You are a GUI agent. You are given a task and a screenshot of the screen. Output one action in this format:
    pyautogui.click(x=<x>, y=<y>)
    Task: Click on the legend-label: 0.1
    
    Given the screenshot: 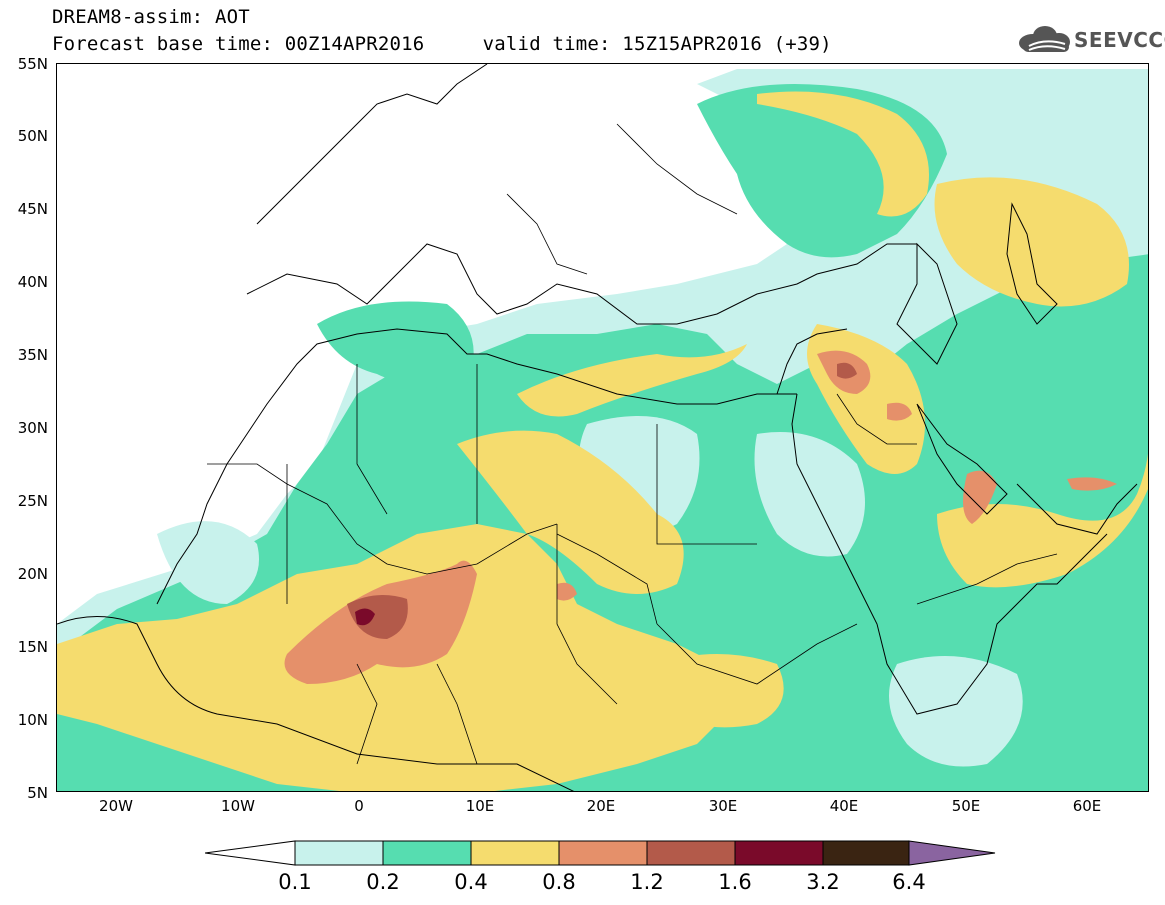 What is the action you would take?
    pyautogui.click(x=295, y=882)
    